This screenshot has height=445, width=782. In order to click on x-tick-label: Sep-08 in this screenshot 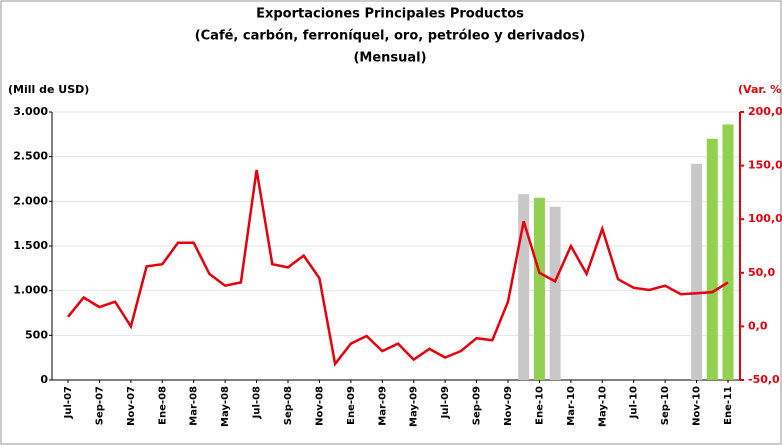, I will do `click(288, 405)`.